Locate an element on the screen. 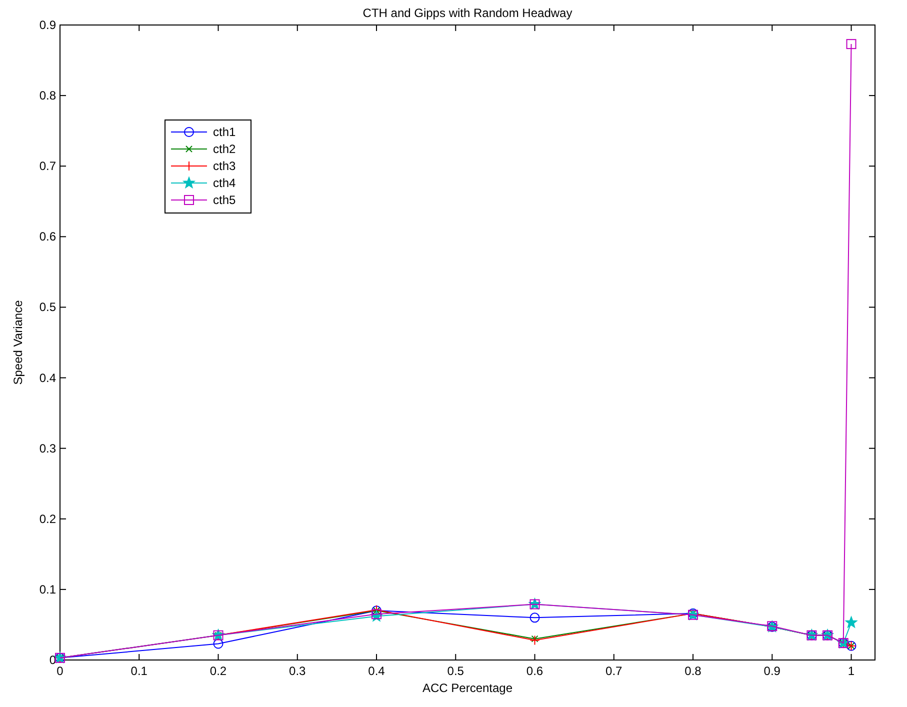 The height and width of the screenshot is (707, 907). x-tick-label: 0.1 is located at coordinates (139, 671).